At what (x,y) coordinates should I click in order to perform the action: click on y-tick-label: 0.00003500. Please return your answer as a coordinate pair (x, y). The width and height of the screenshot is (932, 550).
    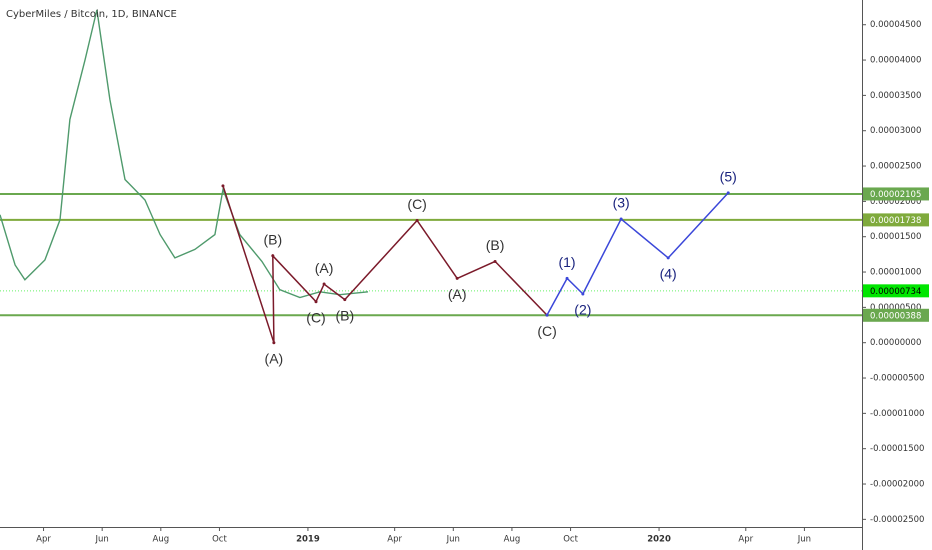
    Looking at the image, I should click on (895, 96).